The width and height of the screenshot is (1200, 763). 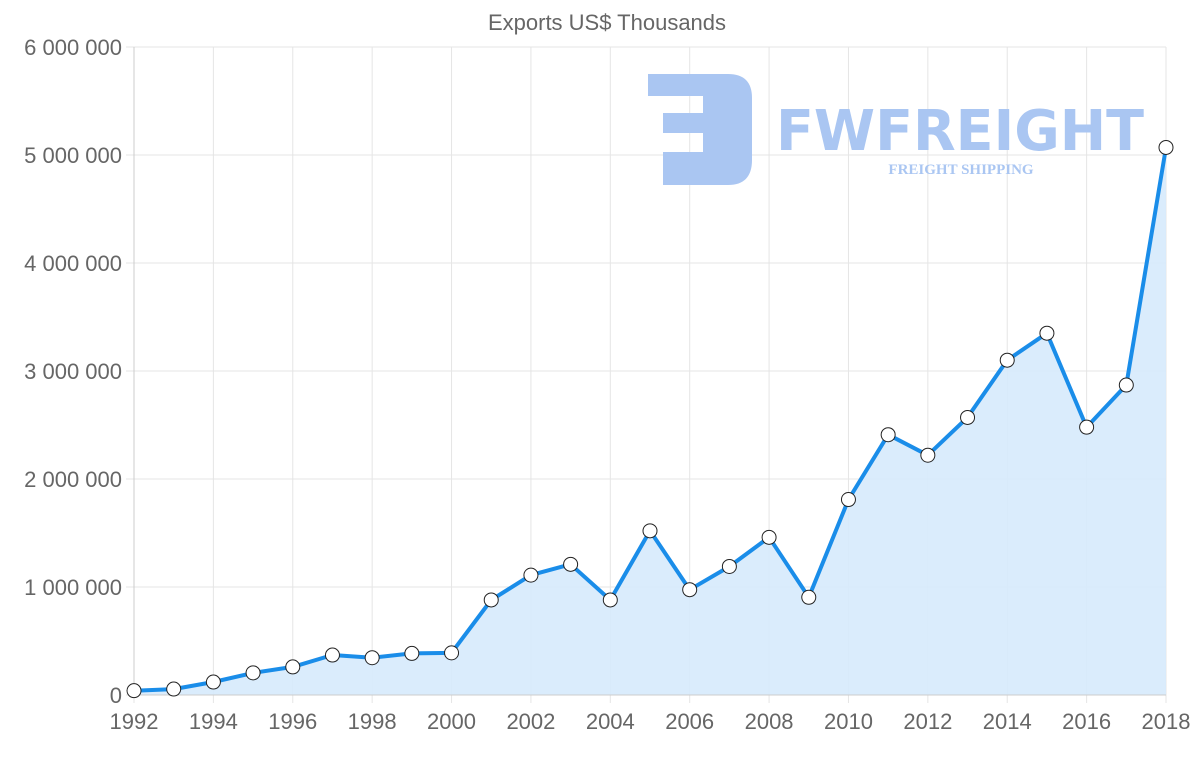 I want to click on x-tick-label: 1996, so click(x=292, y=721).